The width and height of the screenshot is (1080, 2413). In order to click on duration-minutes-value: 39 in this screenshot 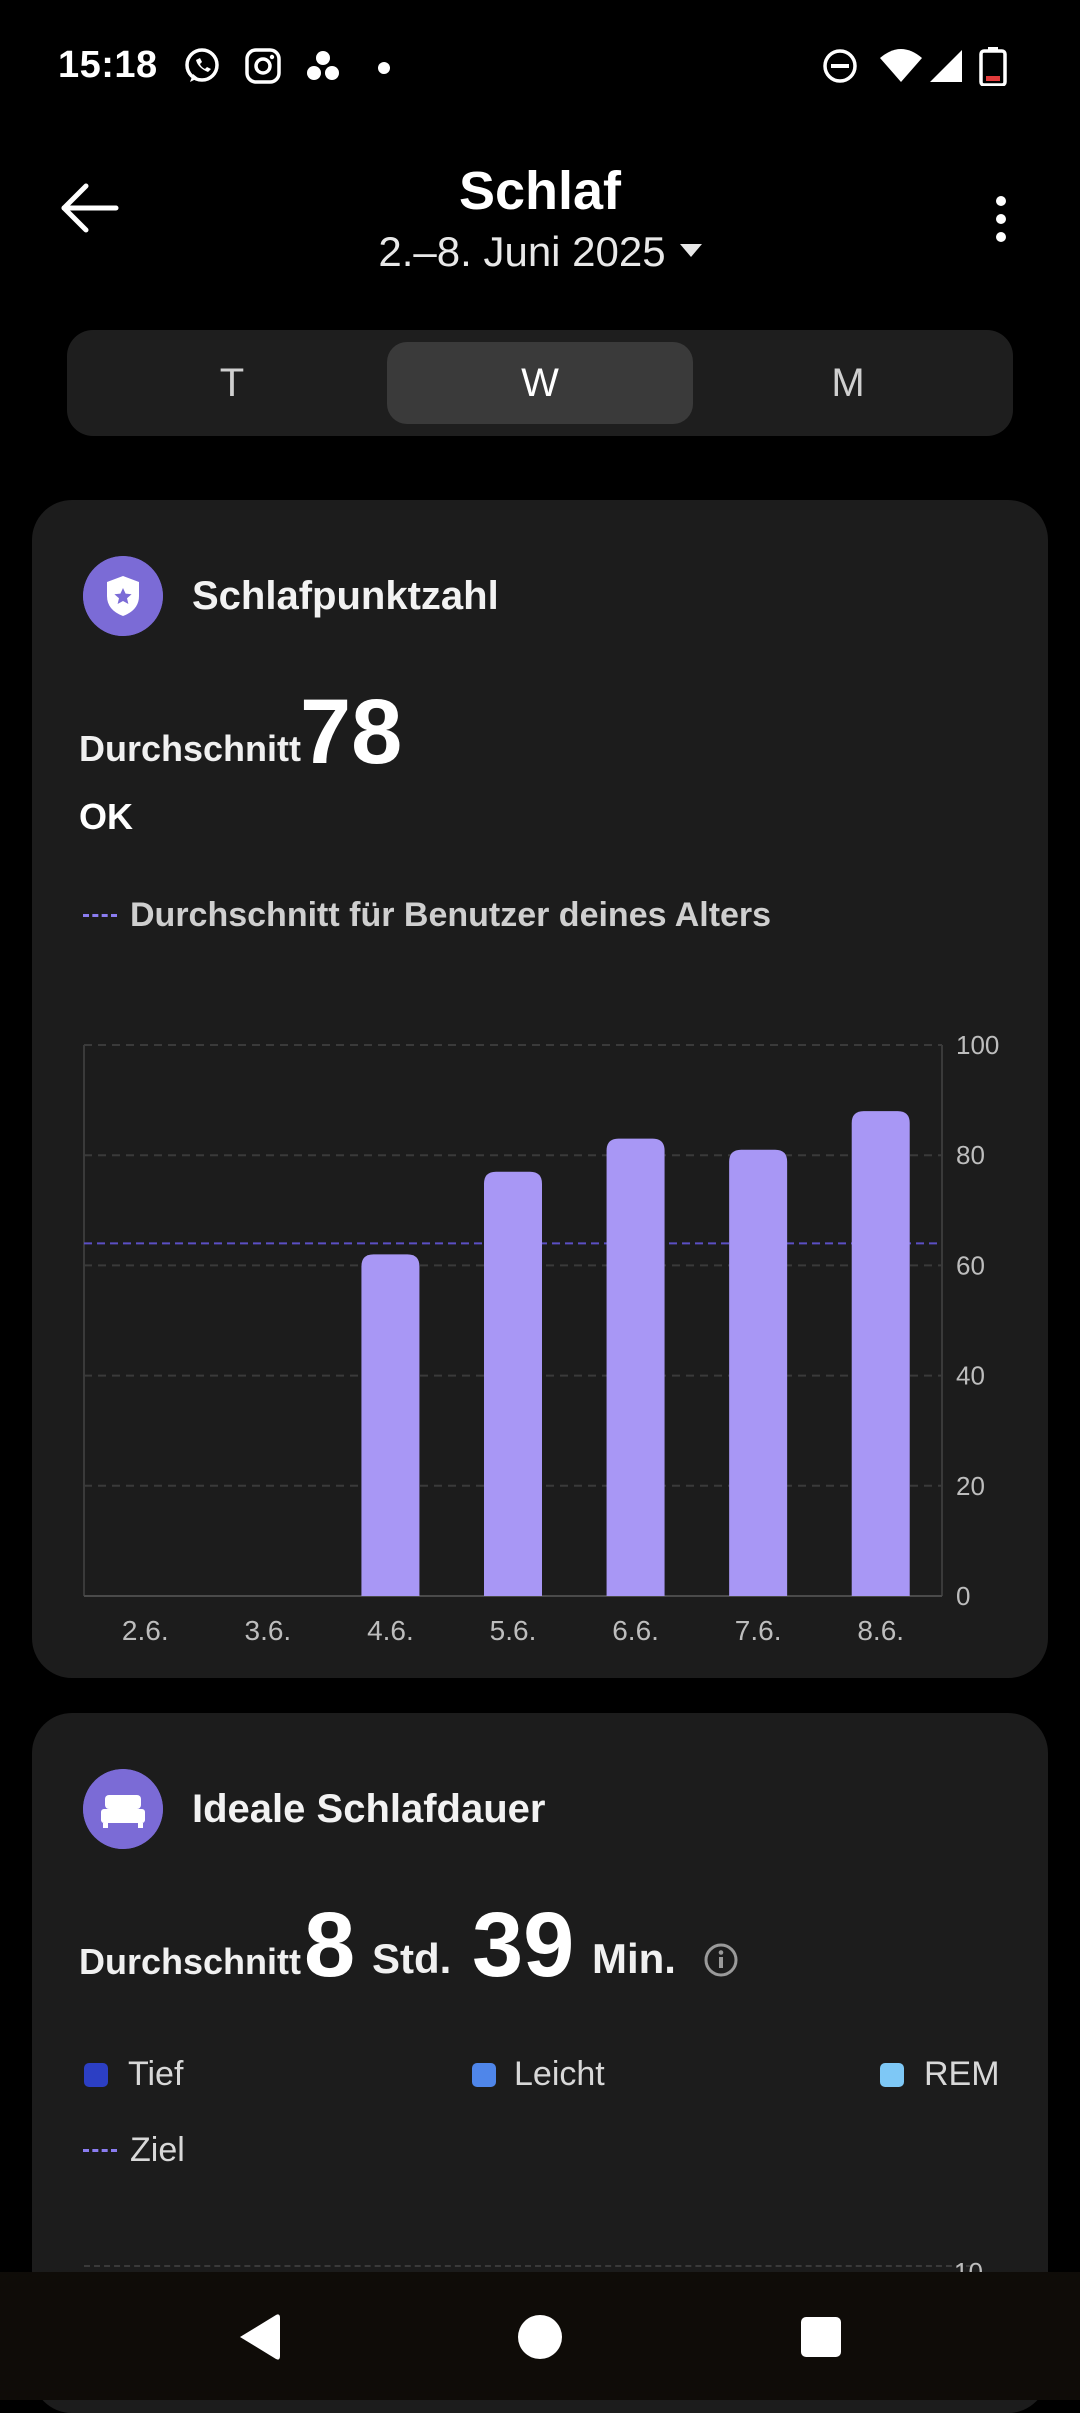, I will do `click(523, 1945)`.